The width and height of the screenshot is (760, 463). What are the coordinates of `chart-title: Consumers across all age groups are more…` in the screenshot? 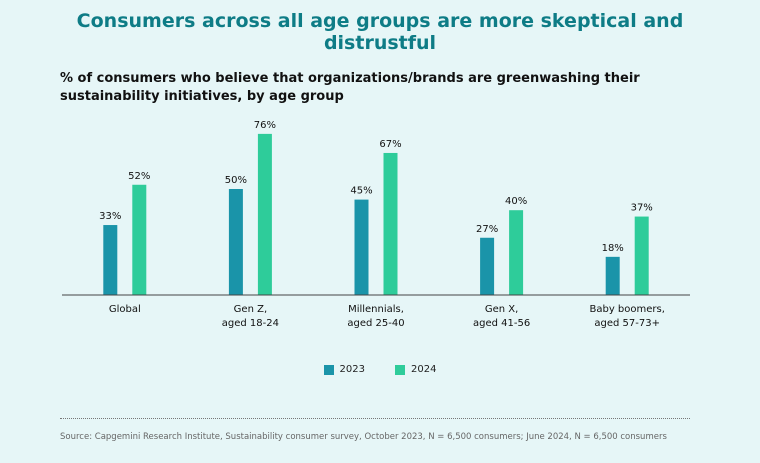 It's located at (380, 32).